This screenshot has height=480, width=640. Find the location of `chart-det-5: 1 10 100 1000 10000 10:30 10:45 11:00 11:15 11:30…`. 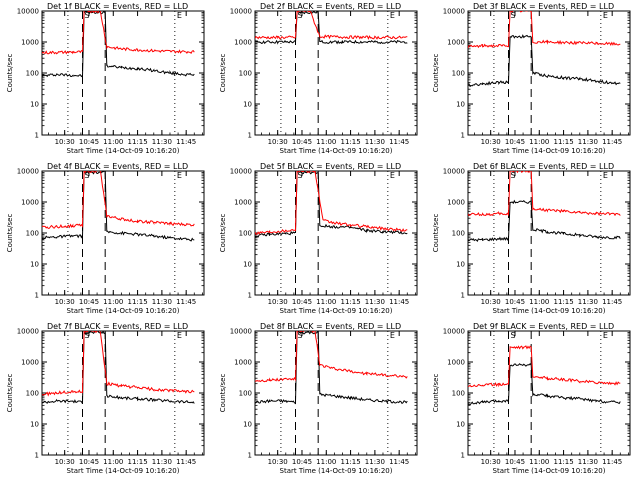

chart-det-5: 1 10 100 1000 10000 10:30 10:45 11:00 11:15 11:30… is located at coordinates (318, 238).